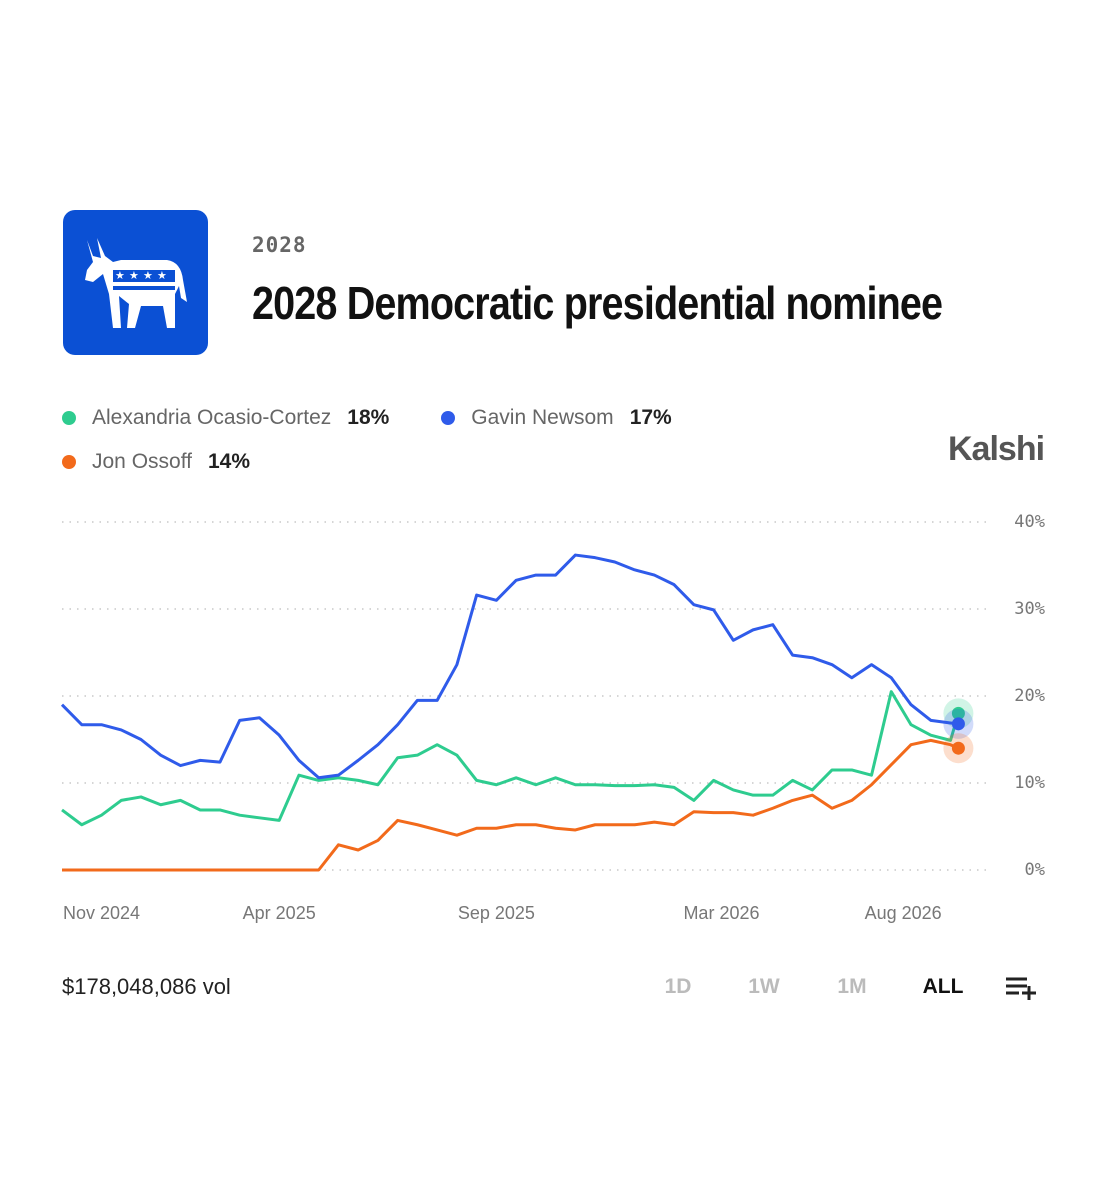 The image size is (1107, 1200). I want to click on party-icon: ★ ★ ★ ★, so click(135, 282).